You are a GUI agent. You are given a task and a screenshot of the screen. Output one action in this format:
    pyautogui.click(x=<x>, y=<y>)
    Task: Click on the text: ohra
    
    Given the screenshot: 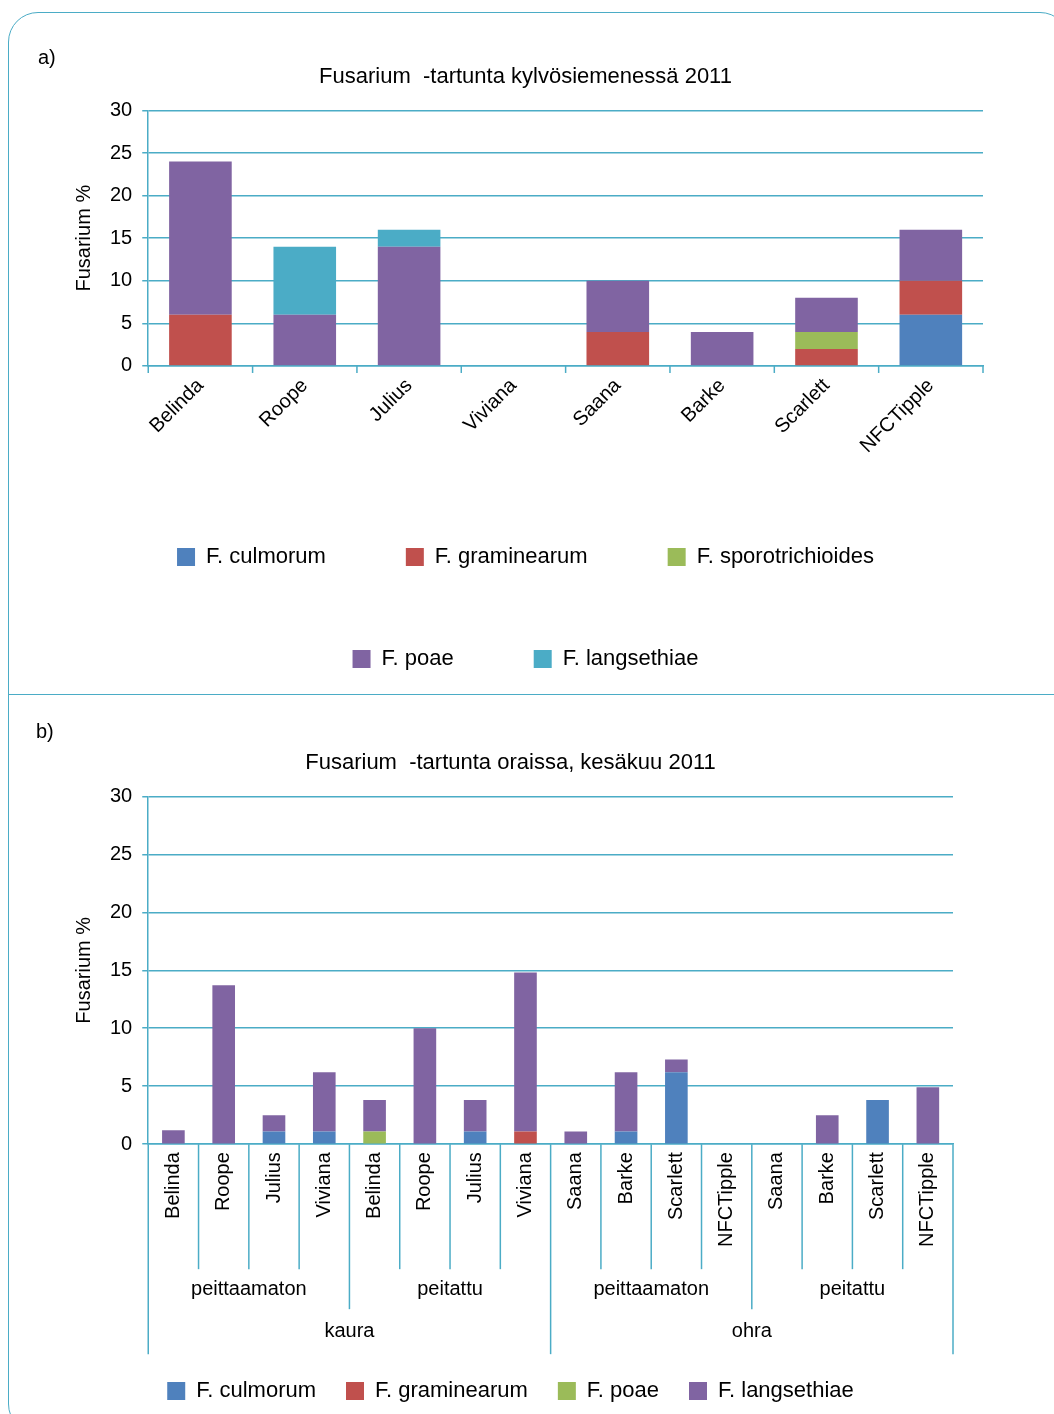 What is the action you would take?
    pyautogui.click(x=752, y=1329)
    